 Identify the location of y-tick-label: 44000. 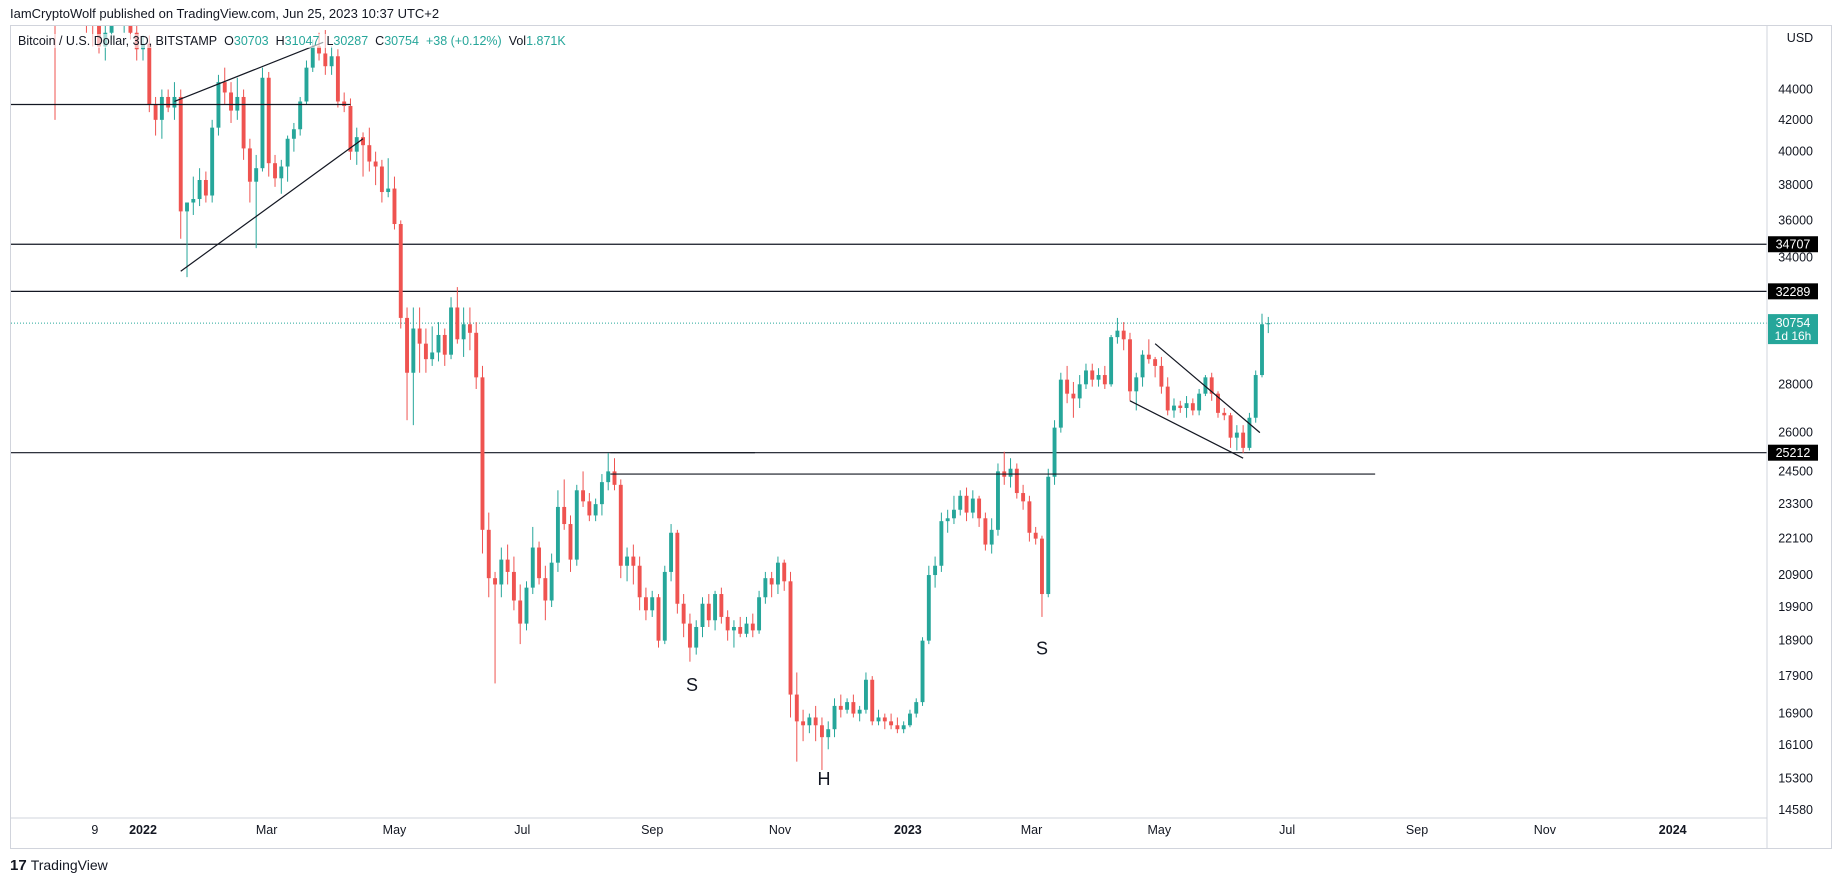
(1795, 90).